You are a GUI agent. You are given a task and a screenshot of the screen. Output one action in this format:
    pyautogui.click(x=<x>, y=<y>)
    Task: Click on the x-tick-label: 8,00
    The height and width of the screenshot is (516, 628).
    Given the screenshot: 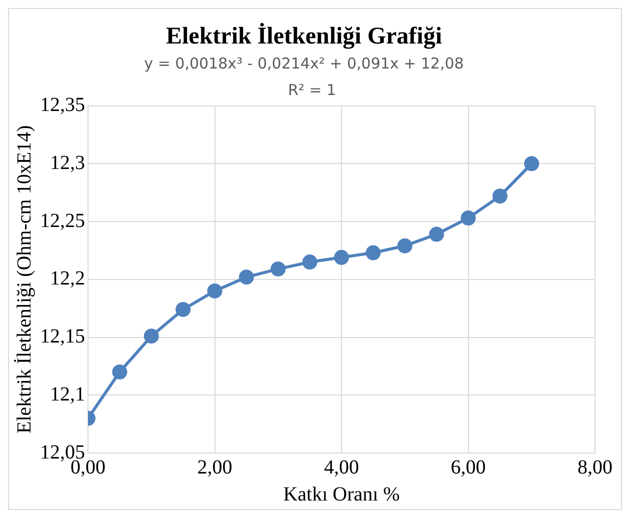 What is the action you would take?
    pyautogui.click(x=595, y=467)
    